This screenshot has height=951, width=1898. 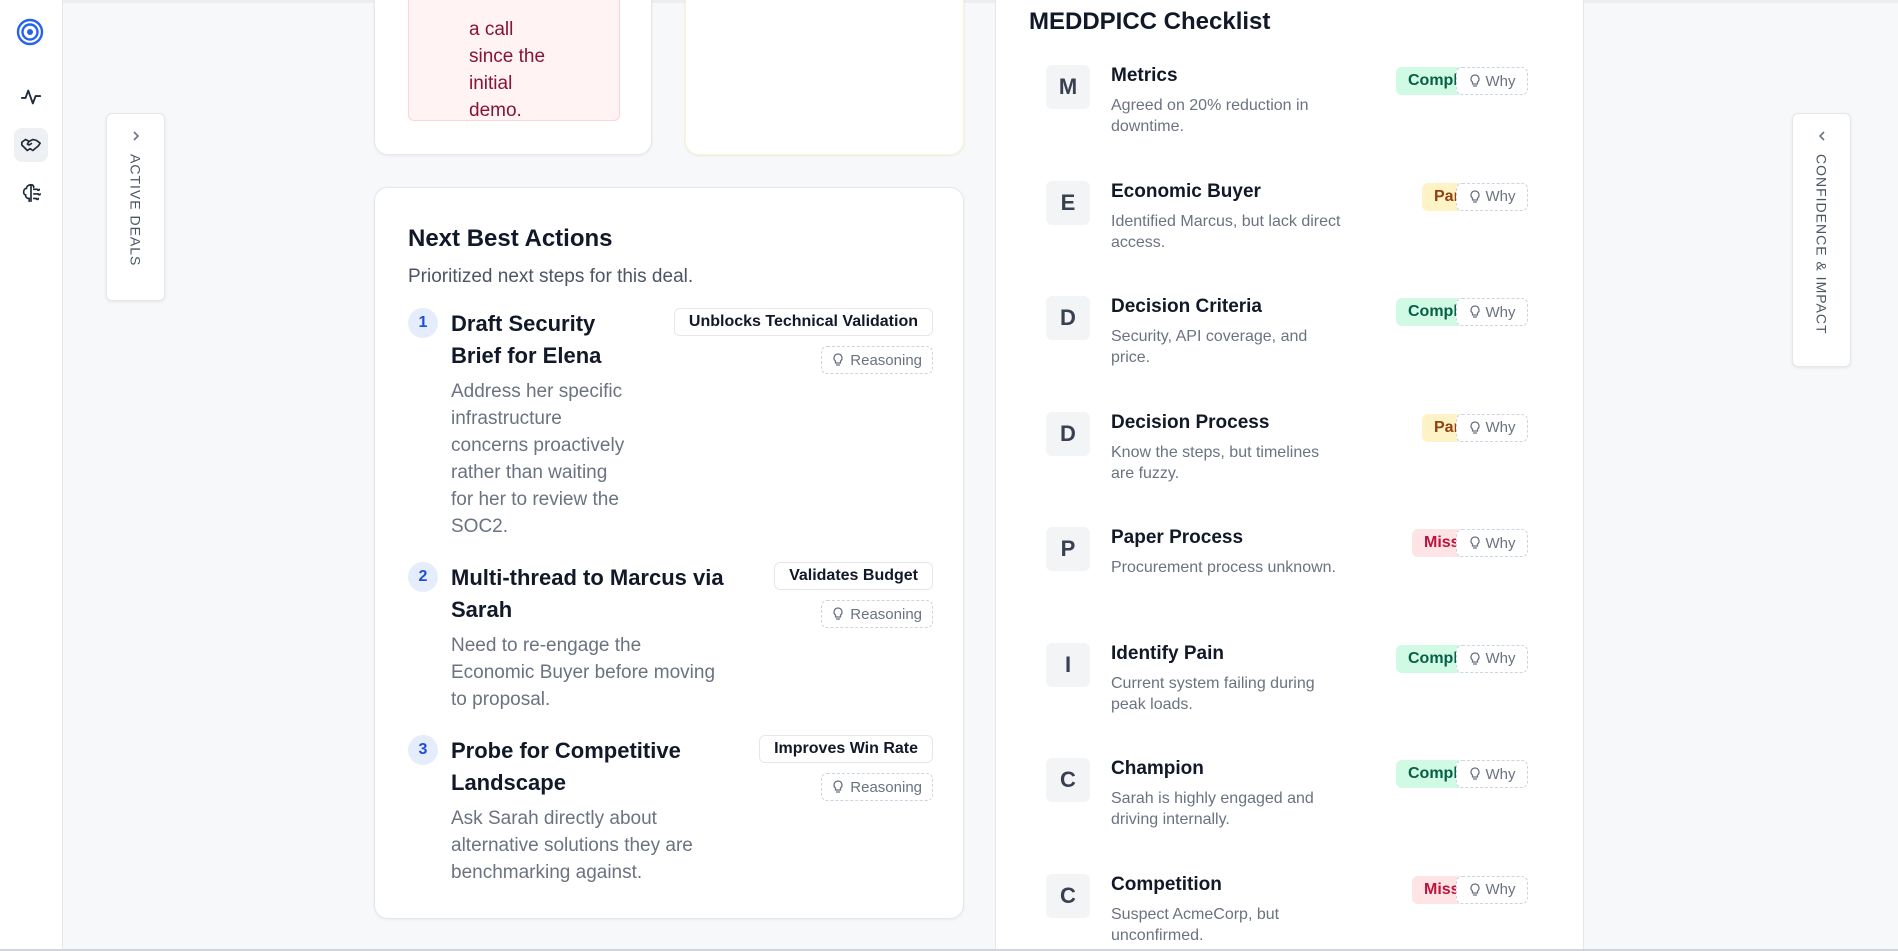 What do you see at coordinates (551, 276) in the screenshot?
I see `next-best-actions-subtitle: Prioritized next steps for this deal.` at bounding box center [551, 276].